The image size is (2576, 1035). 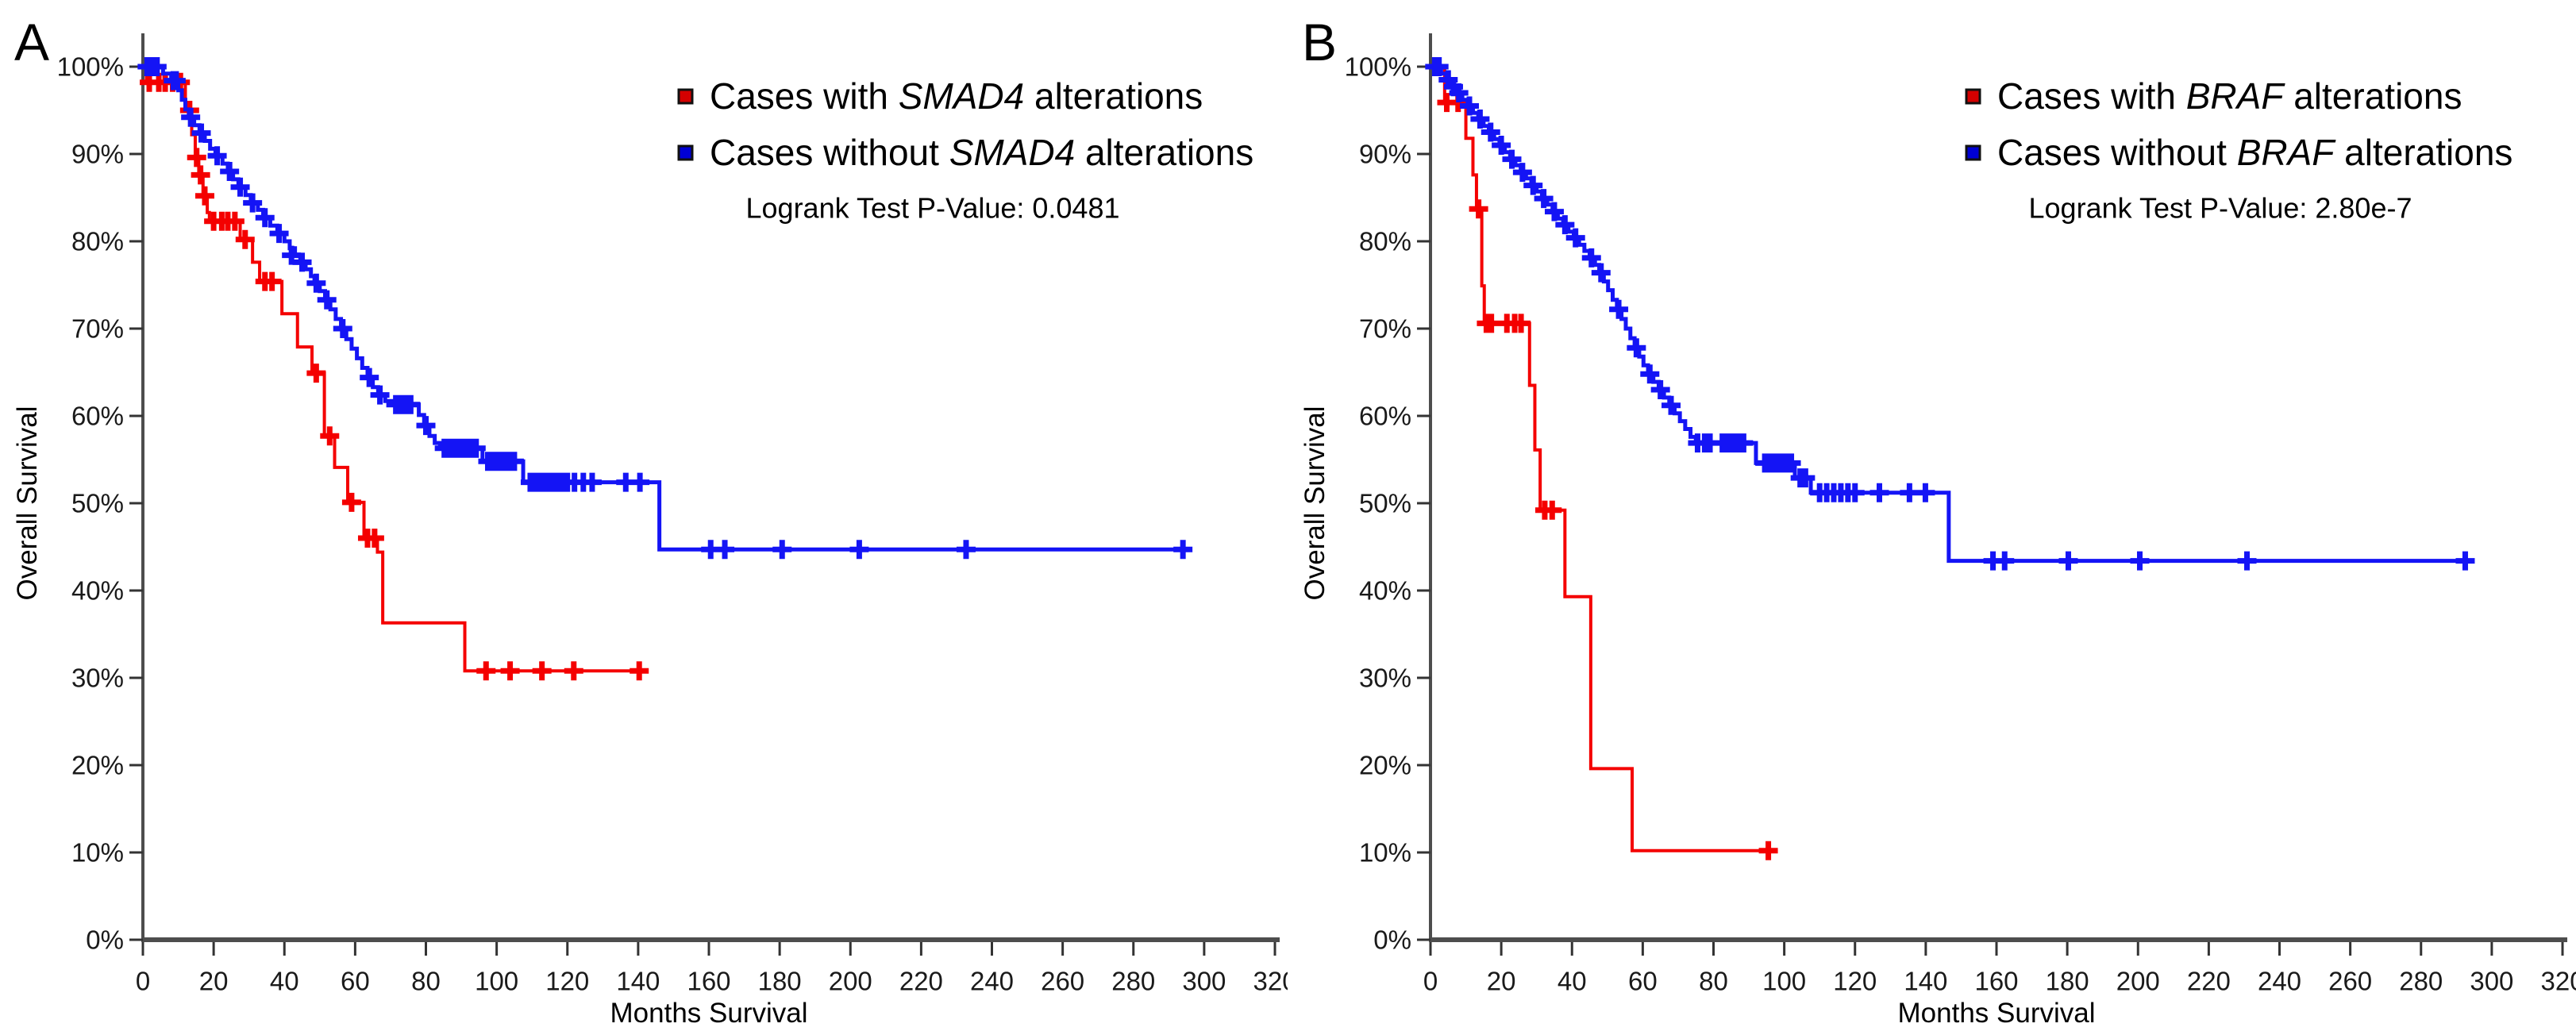 I want to click on logrank-pvalue-label: Logrank Test P-Value: 0.0481, so click(x=933, y=209).